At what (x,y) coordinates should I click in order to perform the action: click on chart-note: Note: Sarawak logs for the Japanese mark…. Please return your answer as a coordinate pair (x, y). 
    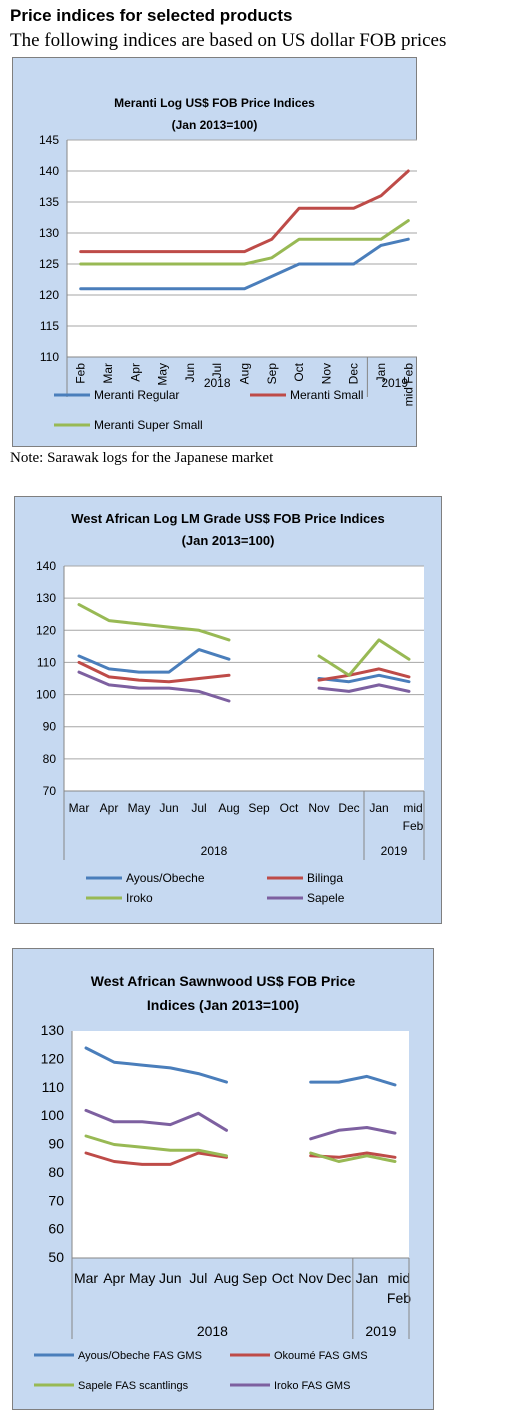
    Looking at the image, I should click on (142, 458).